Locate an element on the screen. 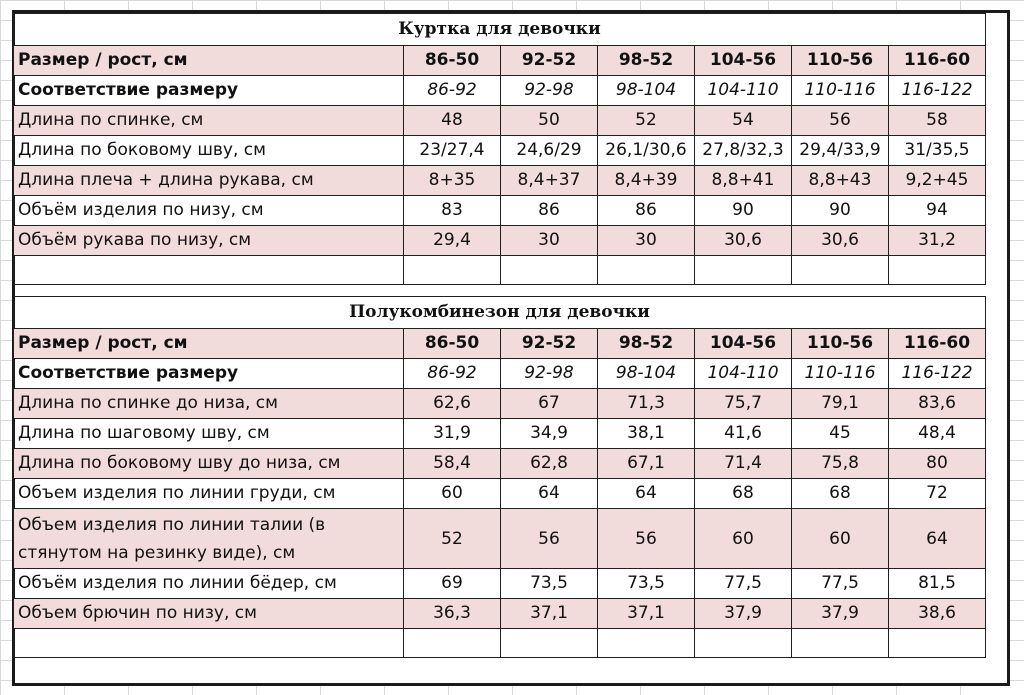 The width and height of the screenshot is (1024, 695). measurement-value: 80 is located at coordinates (937, 463).